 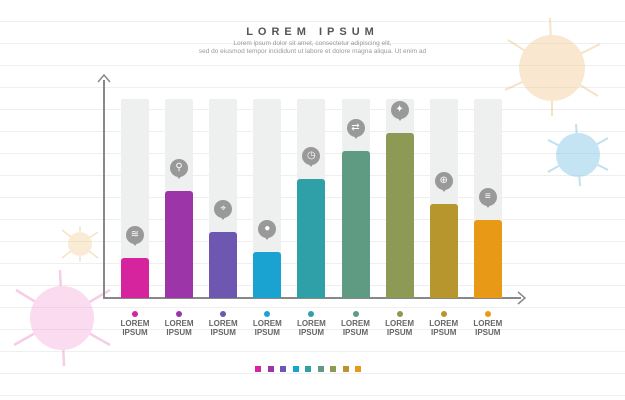 What do you see at coordinates (223, 210) in the screenshot?
I see `location-icon: ⌖` at bounding box center [223, 210].